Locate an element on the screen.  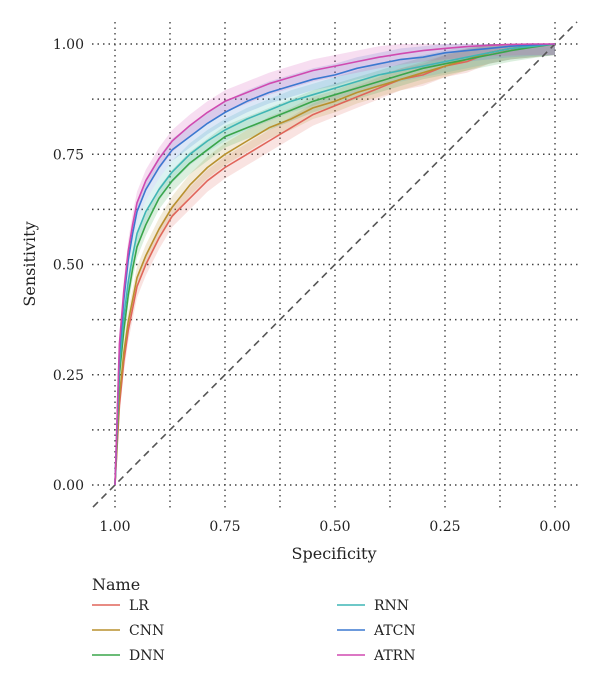
x-tick-label: 0.00 is located at coordinates (554, 527).